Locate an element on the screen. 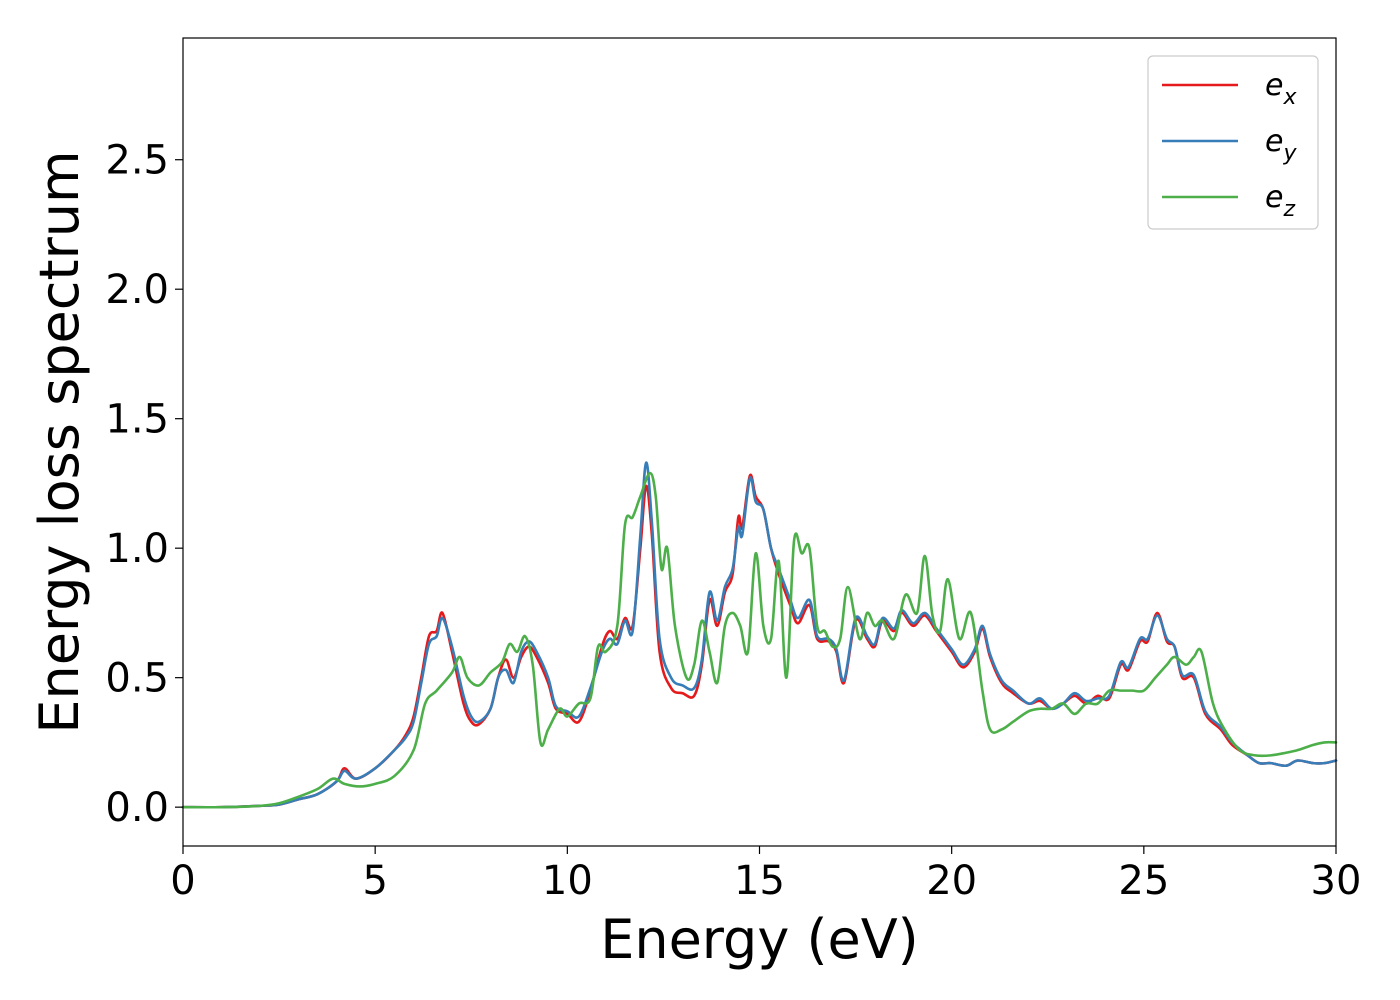 Image resolution: width=1400 pixels, height=1000 pixels. legend-frame is located at coordinates (1233, 142).